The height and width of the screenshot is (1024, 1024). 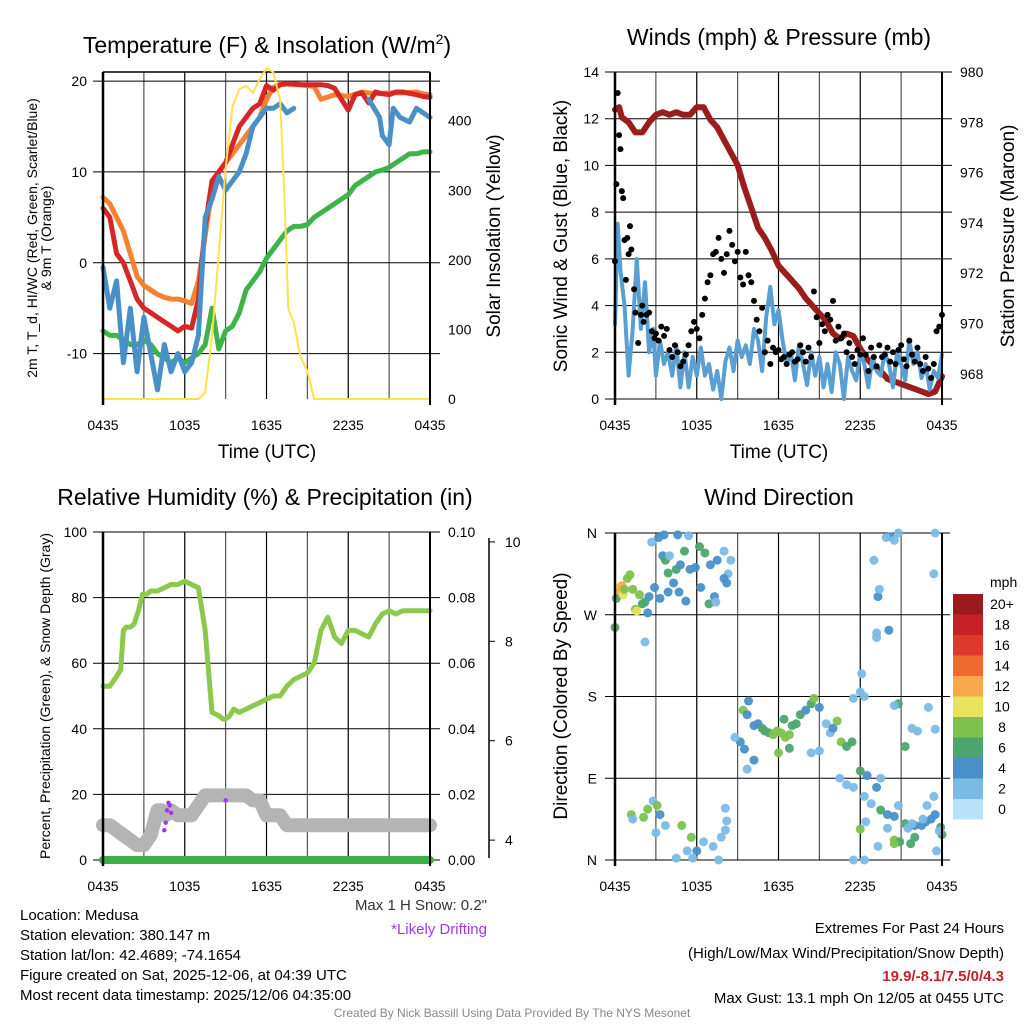 I want to click on insolation-y-label: Solar Insolation (Yellow), so click(x=494, y=235).